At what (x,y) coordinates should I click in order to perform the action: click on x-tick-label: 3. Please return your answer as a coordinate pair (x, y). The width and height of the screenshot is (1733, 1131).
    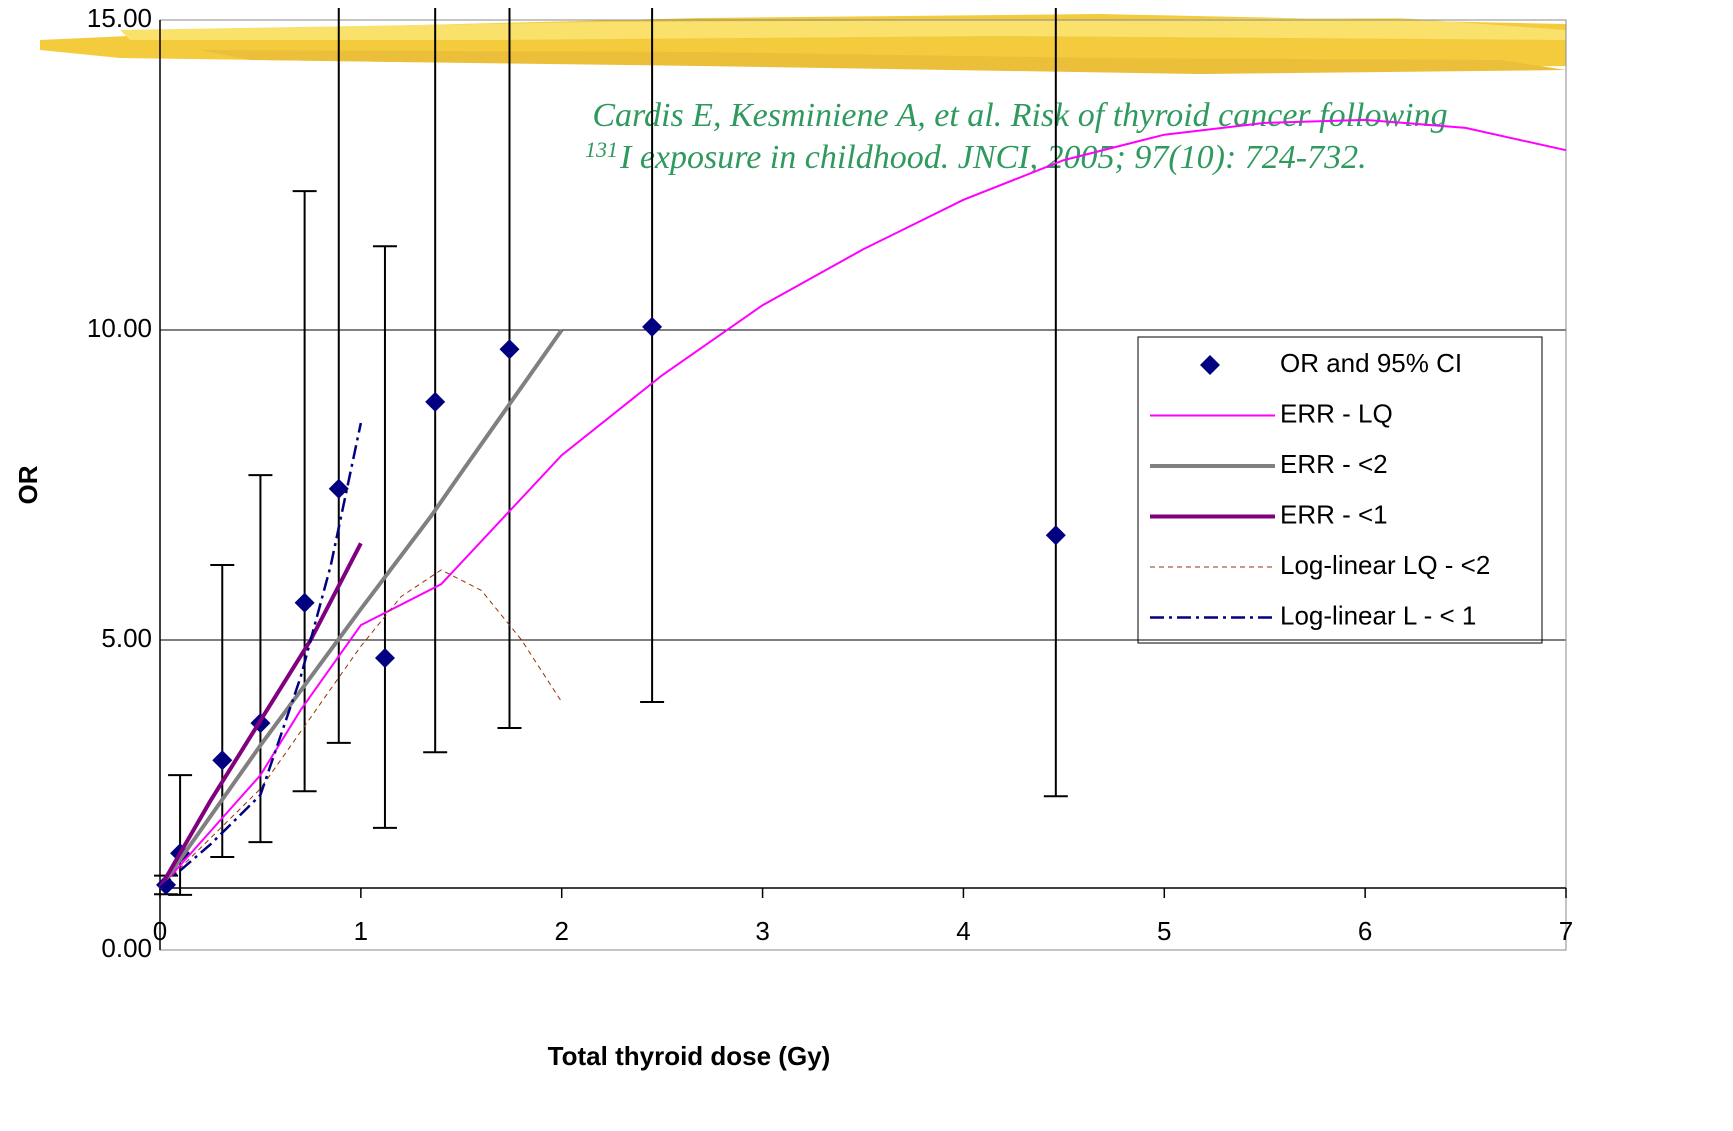
    Looking at the image, I should click on (762, 931).